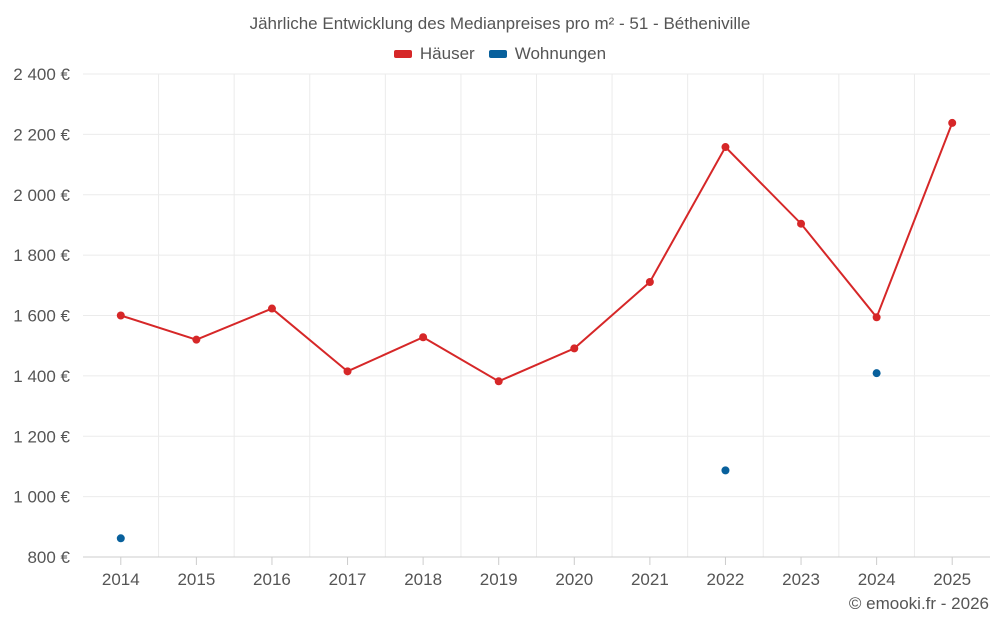  What do you see at coordinates (801, 223) in the screenshot?
I see `data-point-haeuser-2023` at bounding box center [801, 223].